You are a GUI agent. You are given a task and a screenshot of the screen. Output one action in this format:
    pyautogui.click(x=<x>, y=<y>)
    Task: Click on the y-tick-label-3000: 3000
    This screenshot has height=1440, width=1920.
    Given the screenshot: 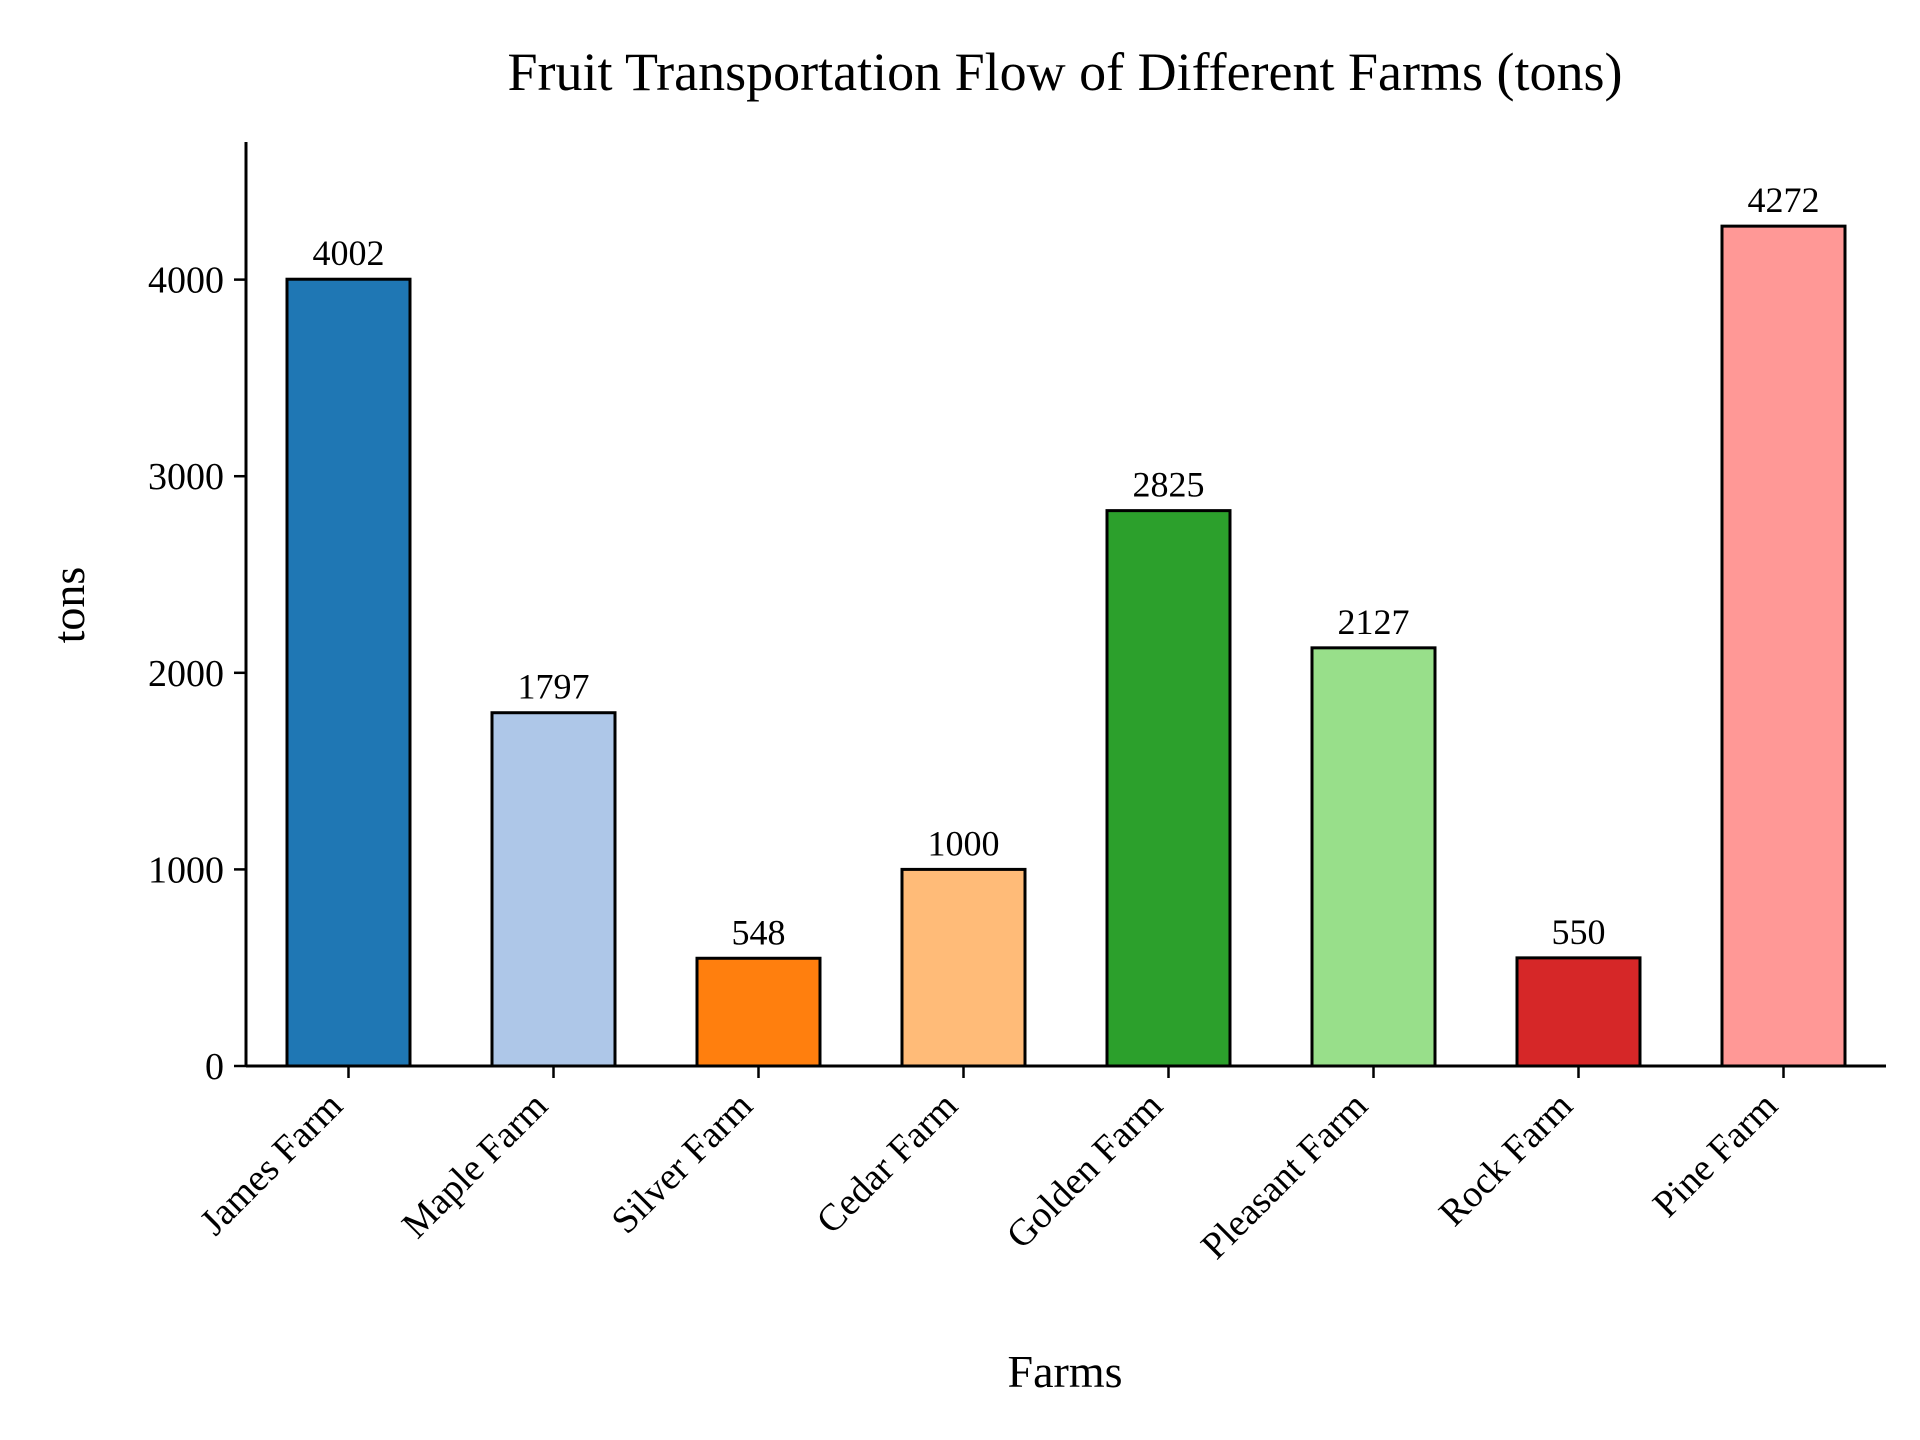 What is the action you would take?
    pyautogui.click(x=186, y=477)
    